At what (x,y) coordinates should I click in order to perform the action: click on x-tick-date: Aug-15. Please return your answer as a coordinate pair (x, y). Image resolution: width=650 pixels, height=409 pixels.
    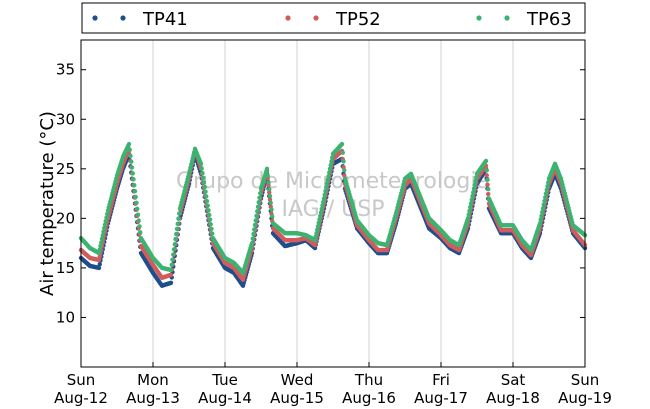
    Looking at the image, I should click on (297, 398).